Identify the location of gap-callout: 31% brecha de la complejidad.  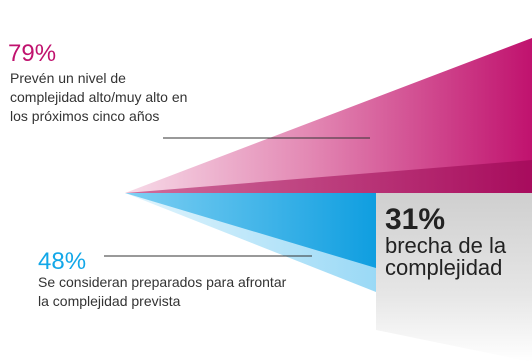
(458, 242).